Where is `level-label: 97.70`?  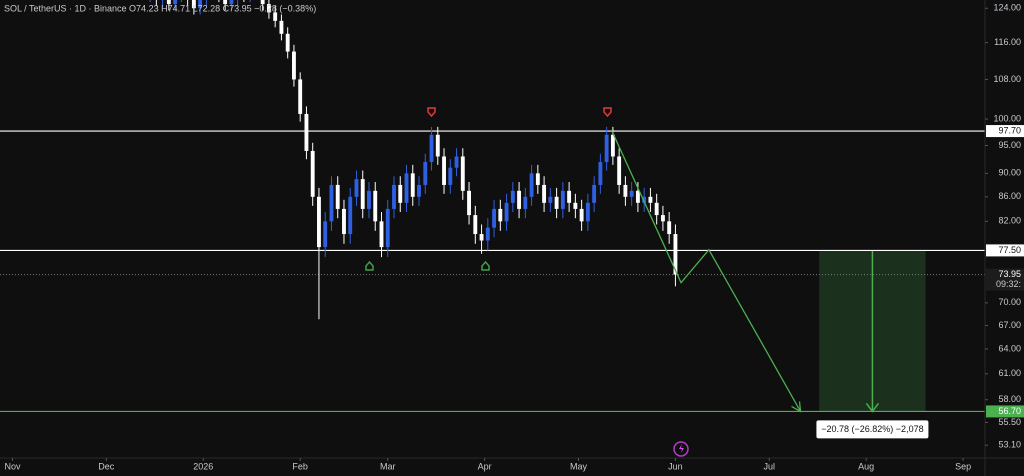
level-label: 97.70 is located at coordinates (1009, 130).